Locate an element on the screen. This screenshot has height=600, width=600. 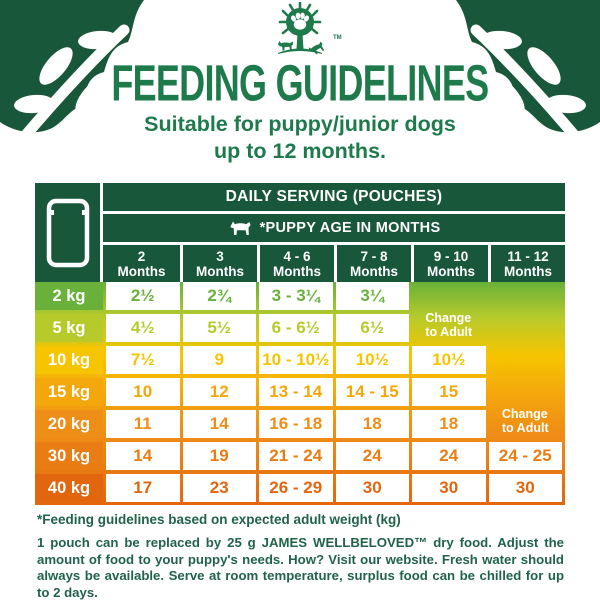
column-header-11-12-months: 11 - 12 Months is located at coordinates (526, 263).